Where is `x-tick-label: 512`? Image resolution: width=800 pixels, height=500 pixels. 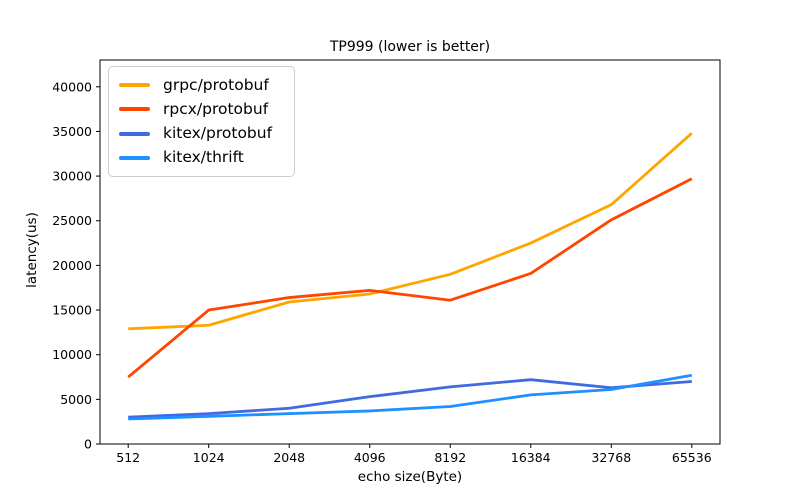
x-tick-label: 512 is located at coordinates (128, 457).